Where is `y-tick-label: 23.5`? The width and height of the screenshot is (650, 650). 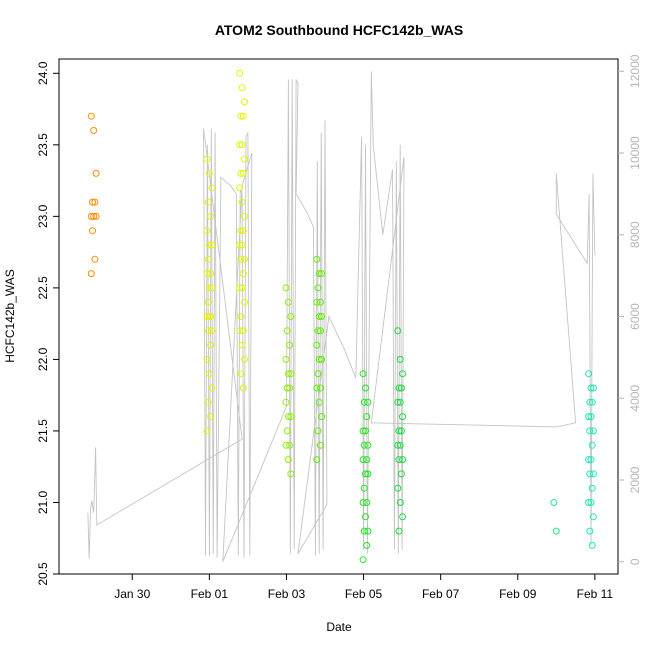
y-tick-label: 23.5 is located at coordinates (43, 145).